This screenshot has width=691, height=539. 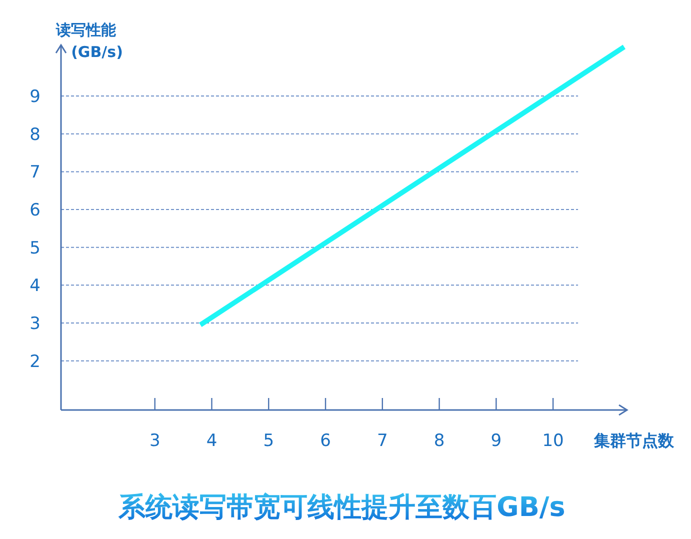 What do you see at coordinates (268, 441) in the screenshot?
I see `x-tick-label: 5` at bounding box center [268, 441].